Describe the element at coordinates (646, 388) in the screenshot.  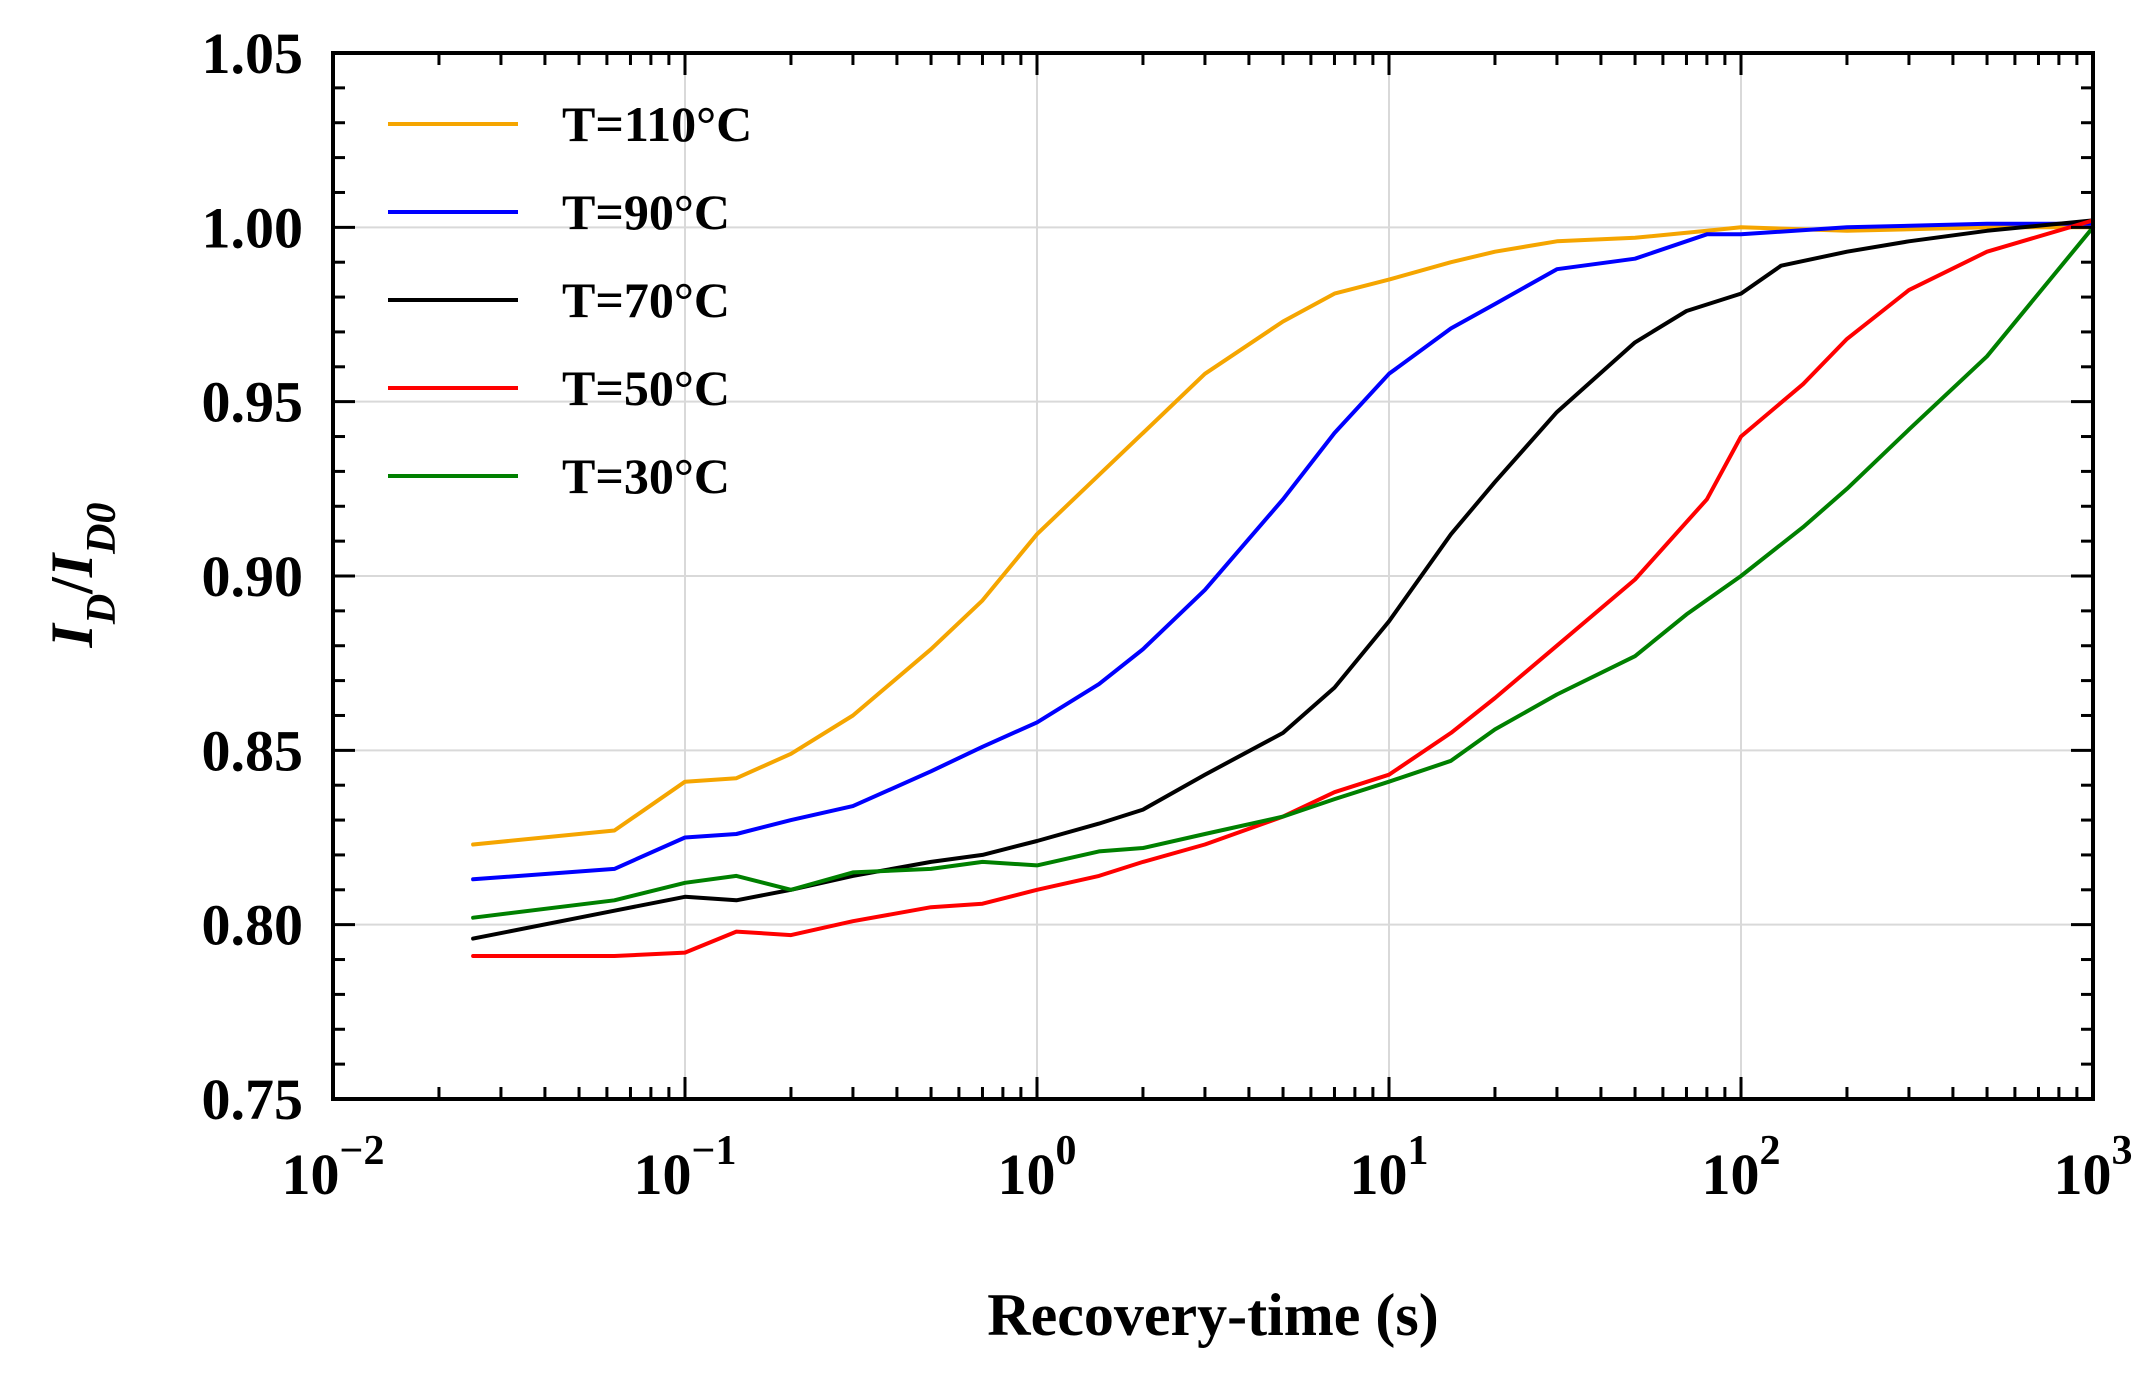
I see `legend-label: T=50°C` at that location.